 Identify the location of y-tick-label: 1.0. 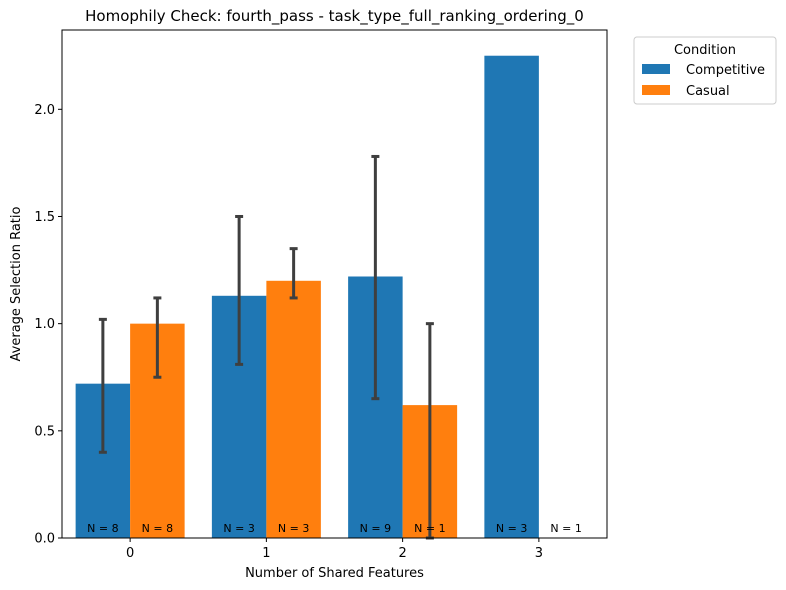
(44, 324).